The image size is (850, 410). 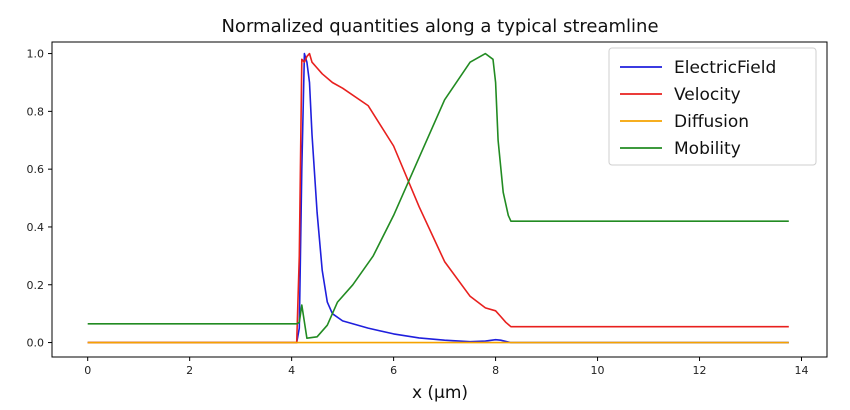 I want to click on y-axis-ticks: 0.0 0.2 0.4 0.6 0.8 1.0, so click(x=39, y=199).